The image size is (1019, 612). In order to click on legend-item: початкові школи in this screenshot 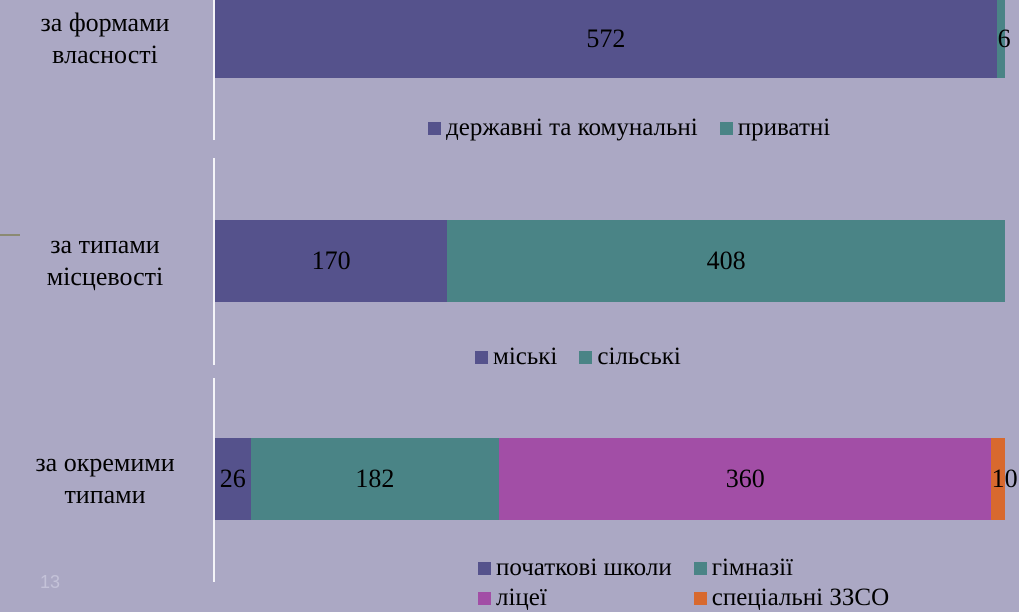, I will do `click(575, 568)`.